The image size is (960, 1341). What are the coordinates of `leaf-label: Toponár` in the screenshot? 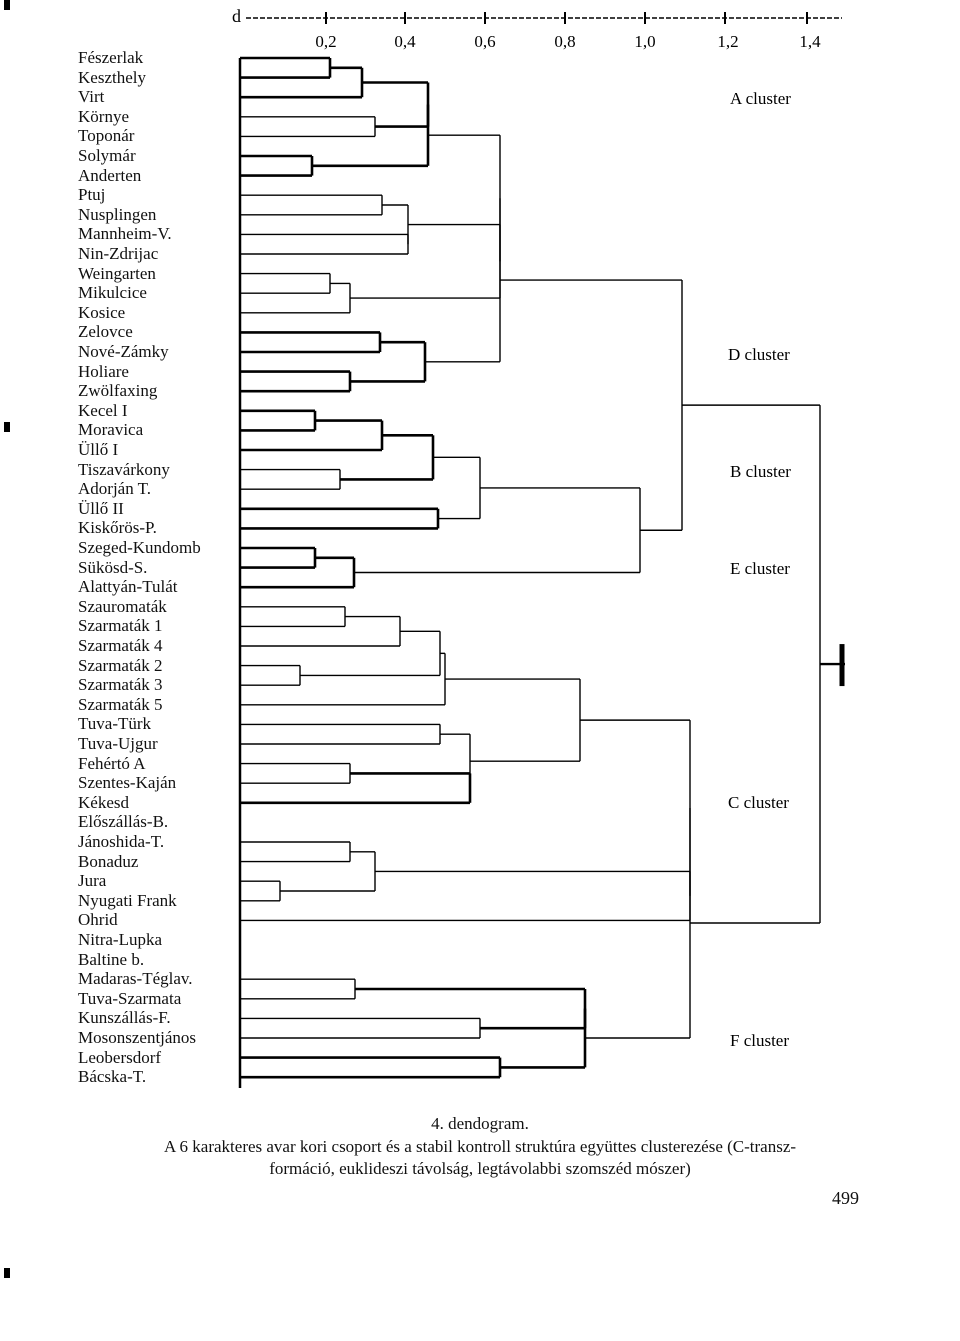 It's located at (106, 136).